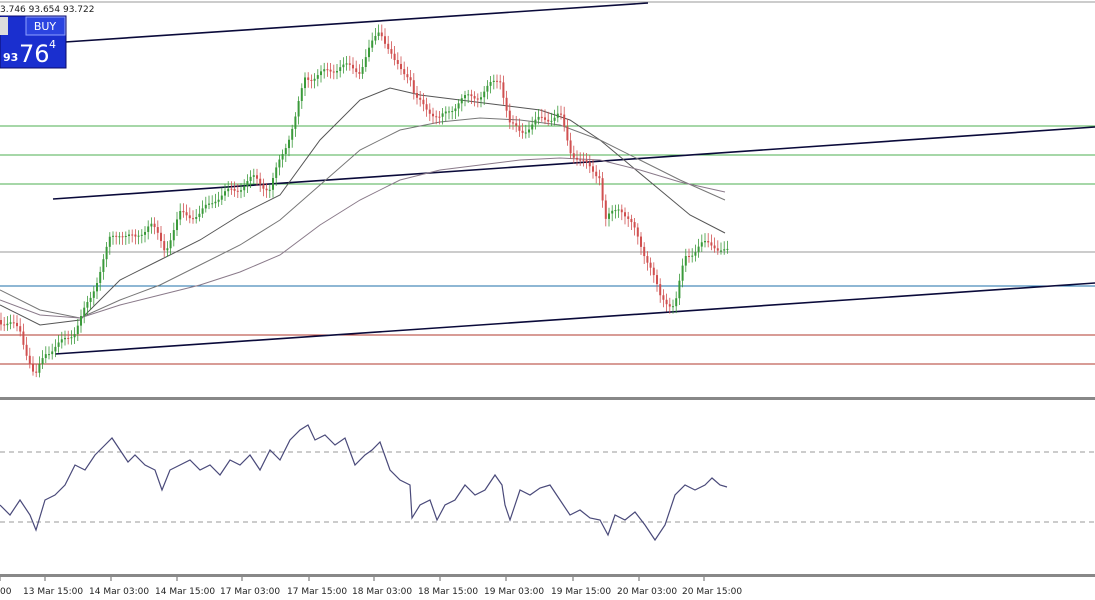 The height and width of the screenshot is (600, 1095). What do you see at coordinates (4, 26) in the screenshot?
I see `panel-tab` at bounding box center [4, 26].